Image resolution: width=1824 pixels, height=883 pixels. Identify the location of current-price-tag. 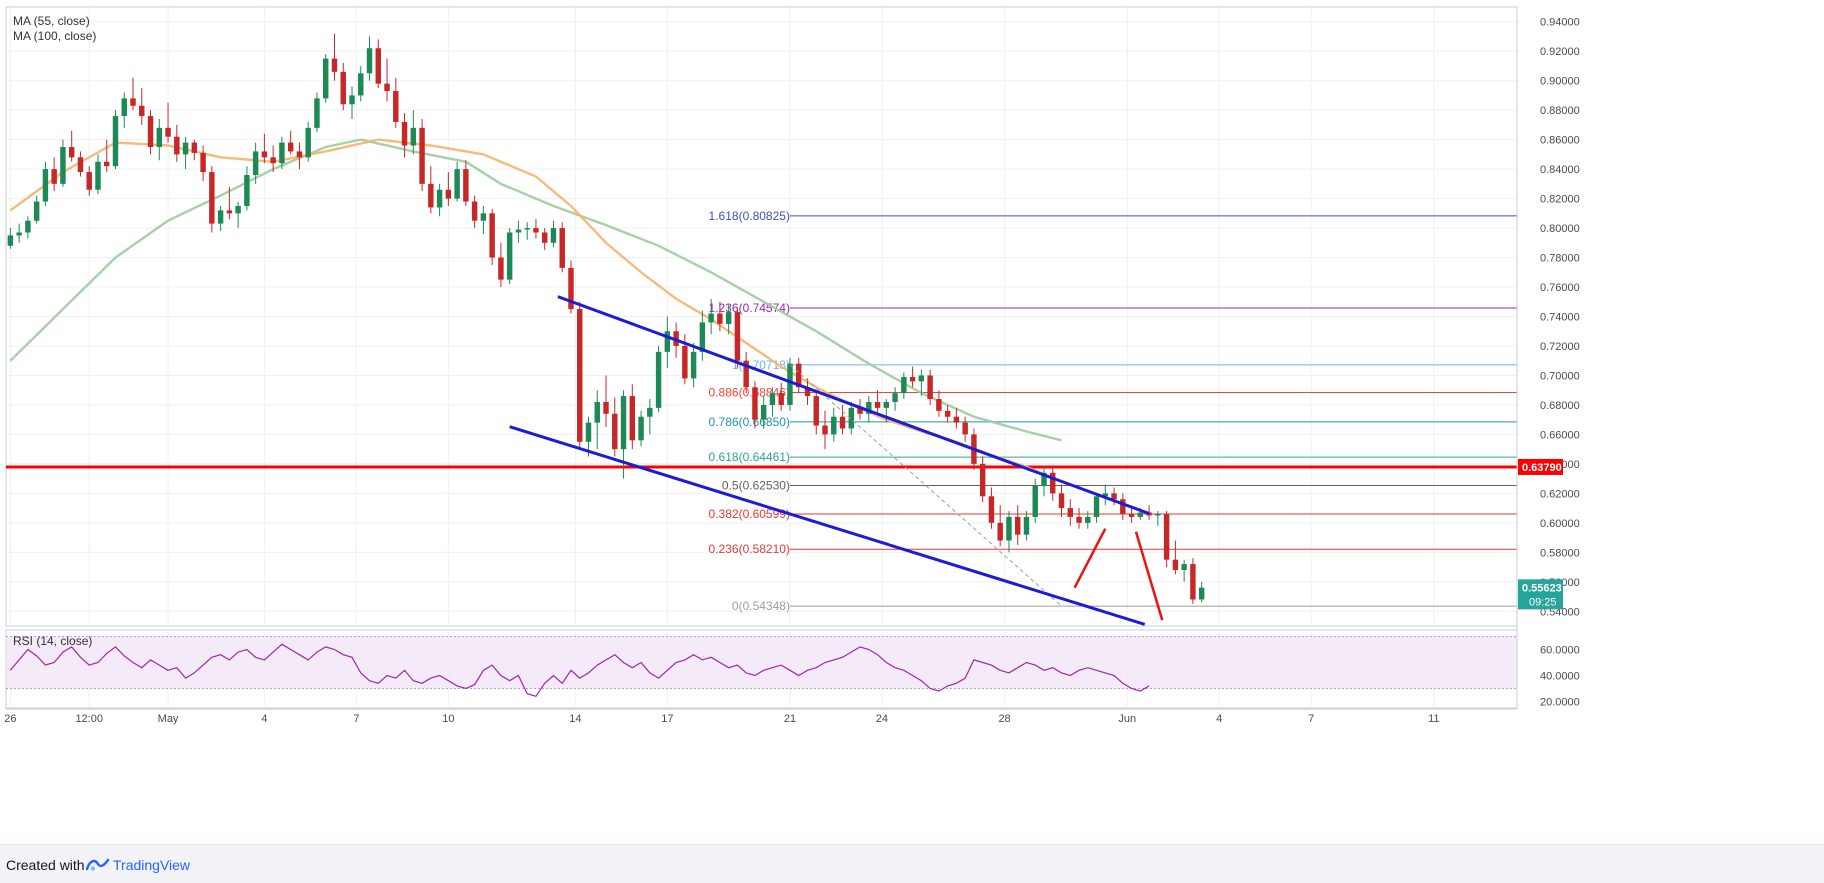
(1540, 594).